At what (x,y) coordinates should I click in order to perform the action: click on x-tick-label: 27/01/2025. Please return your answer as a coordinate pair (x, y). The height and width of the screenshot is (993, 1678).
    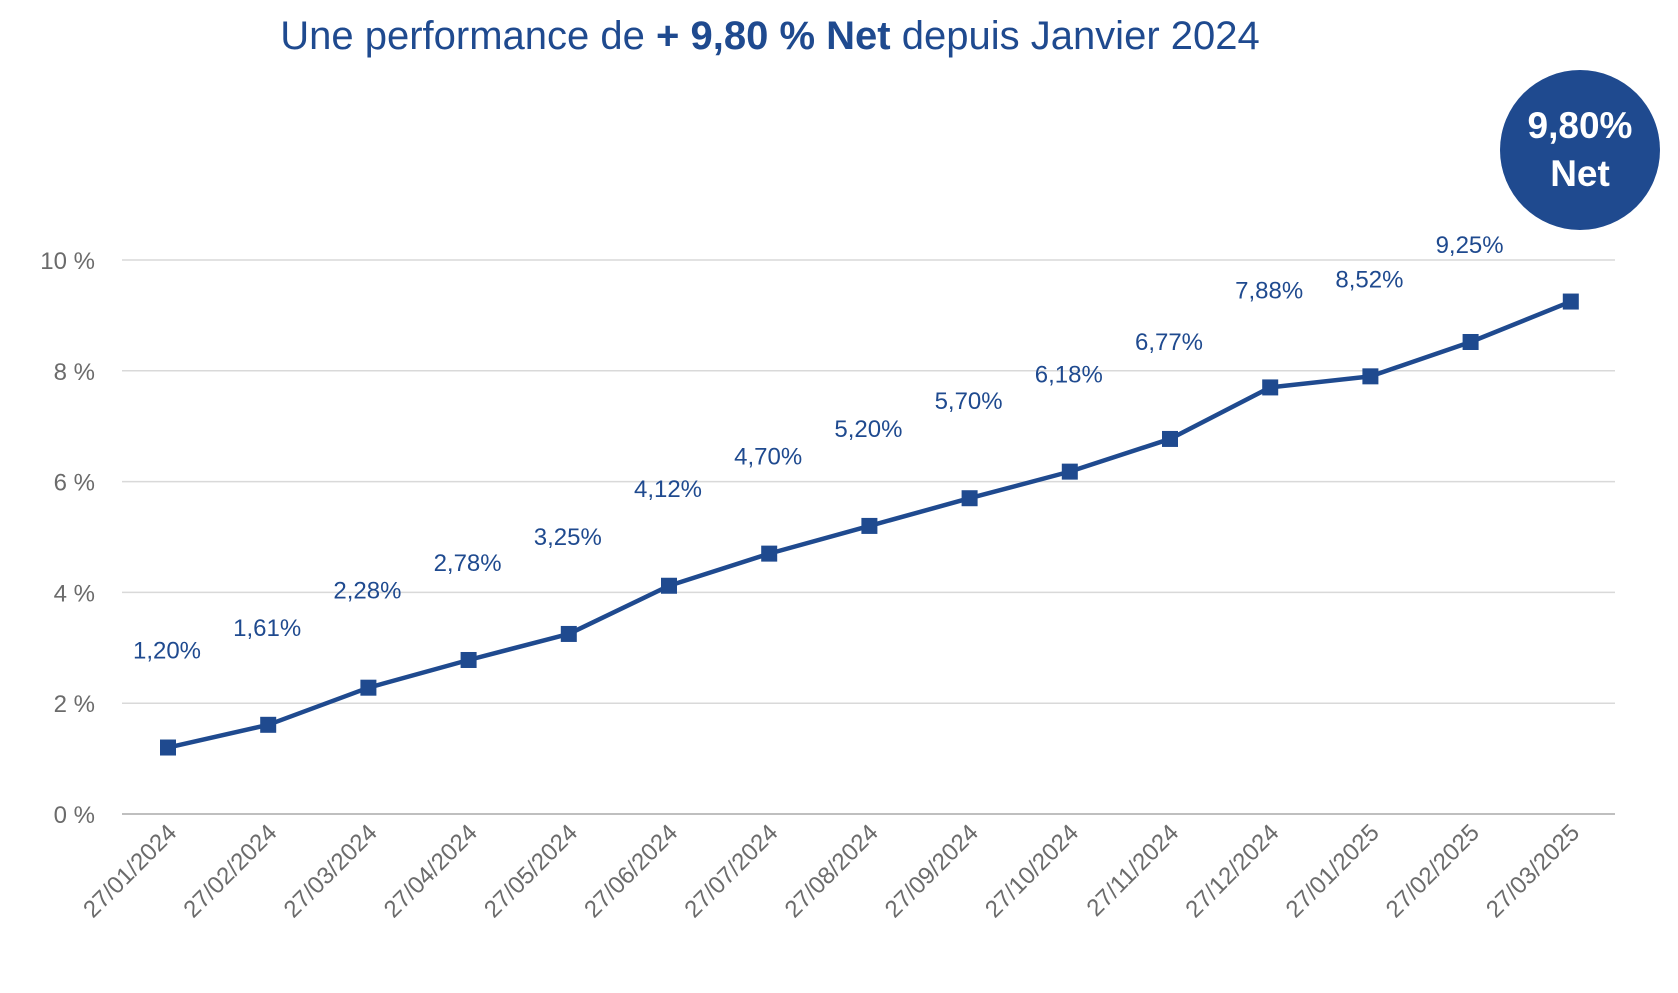
    Looking at the image, I should click on (1333, 871).